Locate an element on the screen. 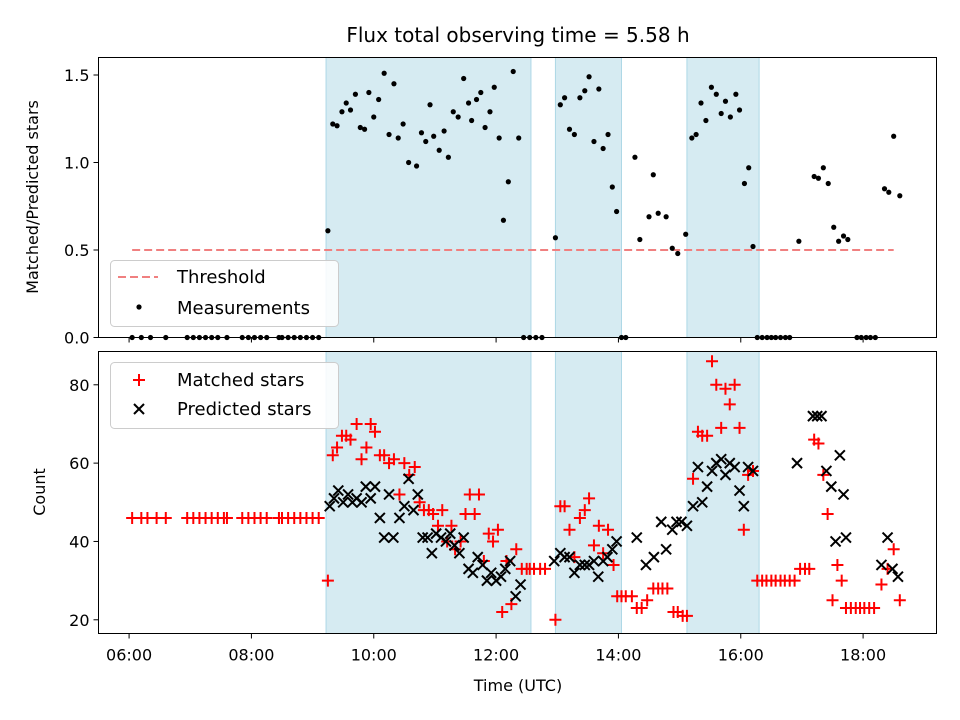 Image resolution: width=960 pixels, height=720 pixels. ratio-y-tick-label: 0.5 is located at coordinates (76, 250).